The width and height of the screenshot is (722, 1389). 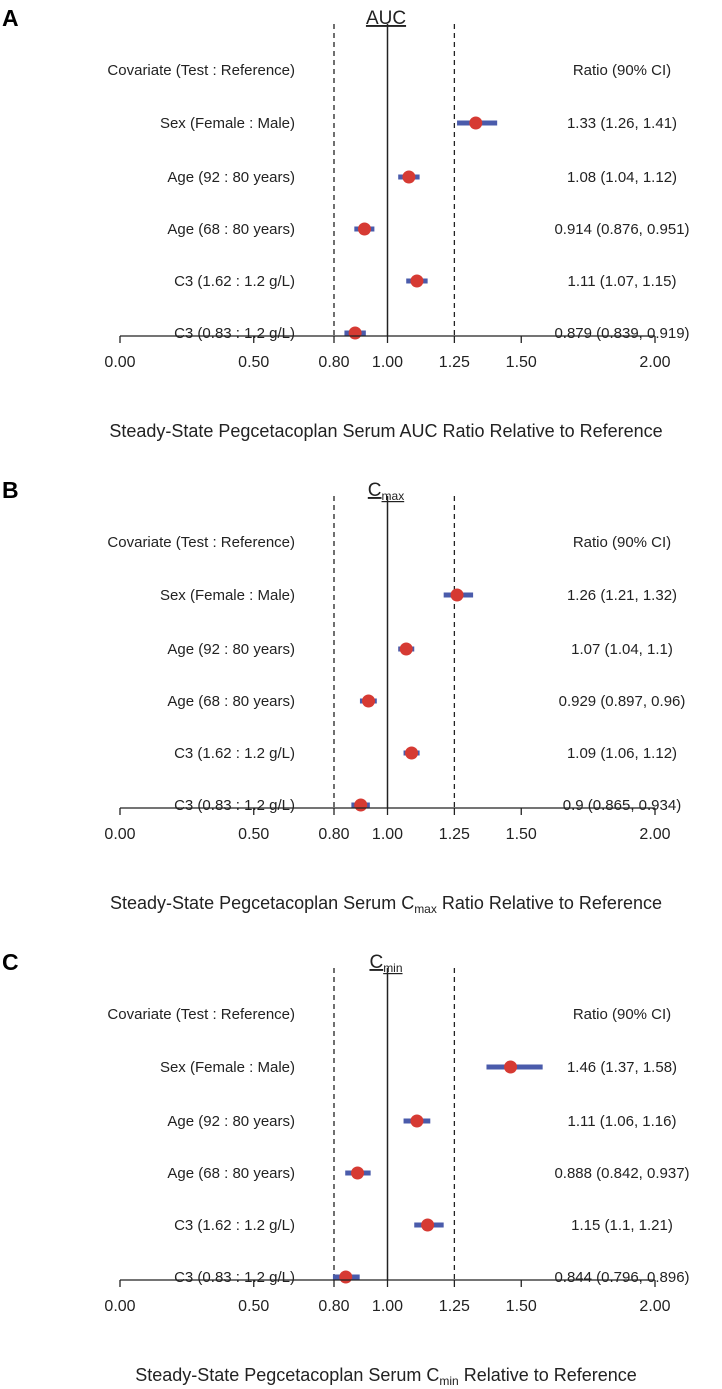 I want to click on forest-row: Age (68 : 80 years) 0.914 (0.876, 0.951), so click(x=428, y=229).